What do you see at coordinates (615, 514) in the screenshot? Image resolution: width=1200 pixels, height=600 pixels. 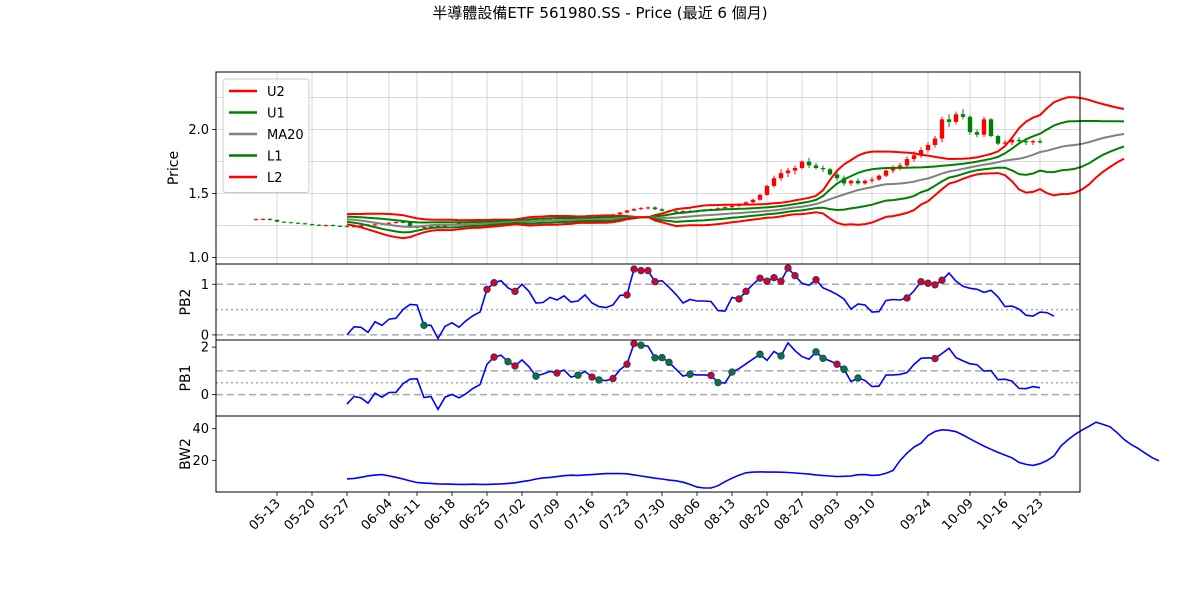 I see `x-tick-label: 07-23` at bounding box center [615, 514].